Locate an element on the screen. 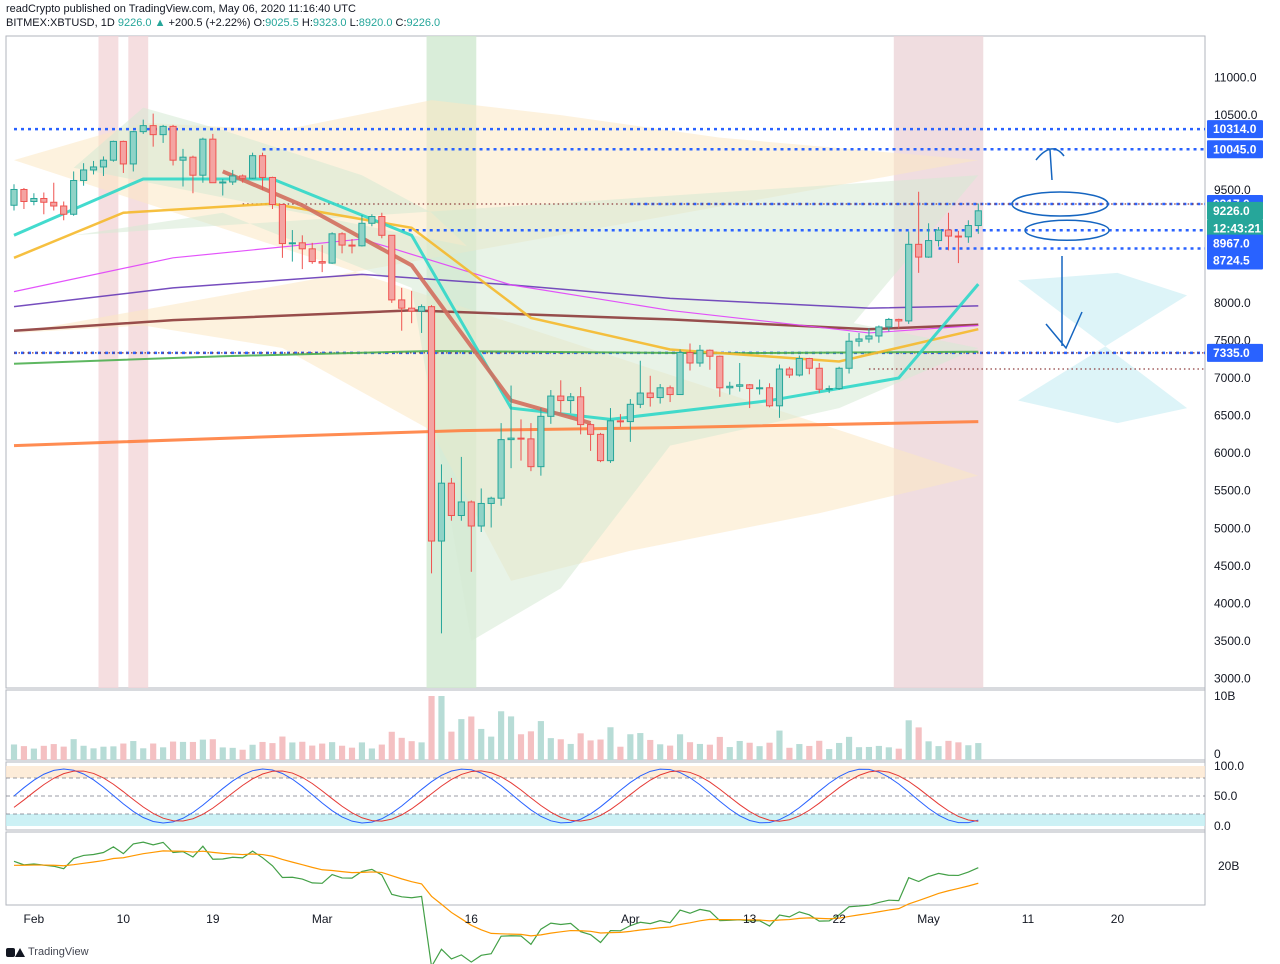 The image size is (1280, 964). price-label-text: 7335.0 is located at coordinates (1231, 353).